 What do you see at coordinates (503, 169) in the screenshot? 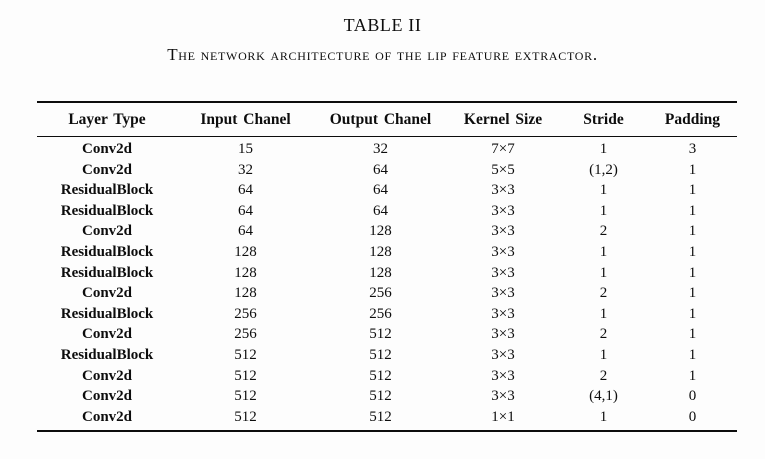
I see `table-cell: 5×5` at bounding box center [503, 169].